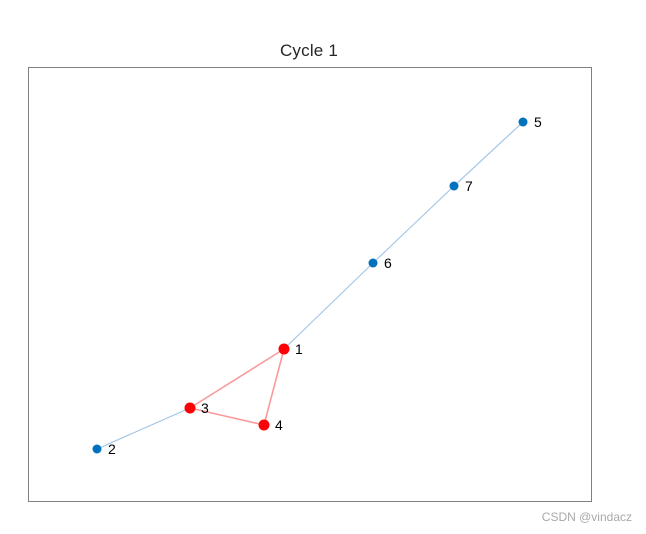 Image resolution: width=646 pixels, height=534 pixels. I want to click on chart-title: Cycle 1, so click(309, 50).